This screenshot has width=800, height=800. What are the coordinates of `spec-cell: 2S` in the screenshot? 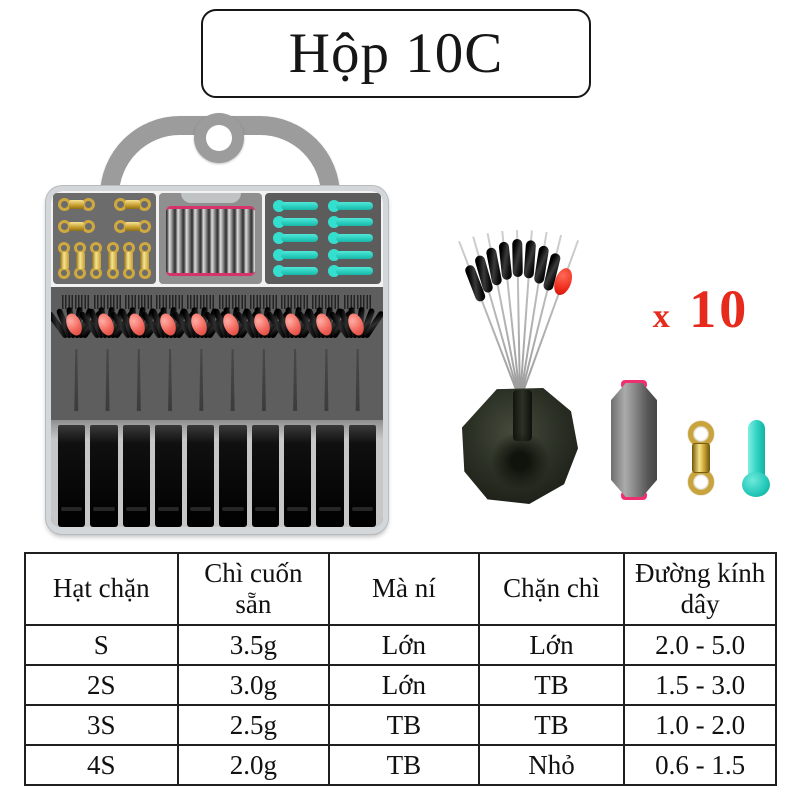 It's located at (101, 685).